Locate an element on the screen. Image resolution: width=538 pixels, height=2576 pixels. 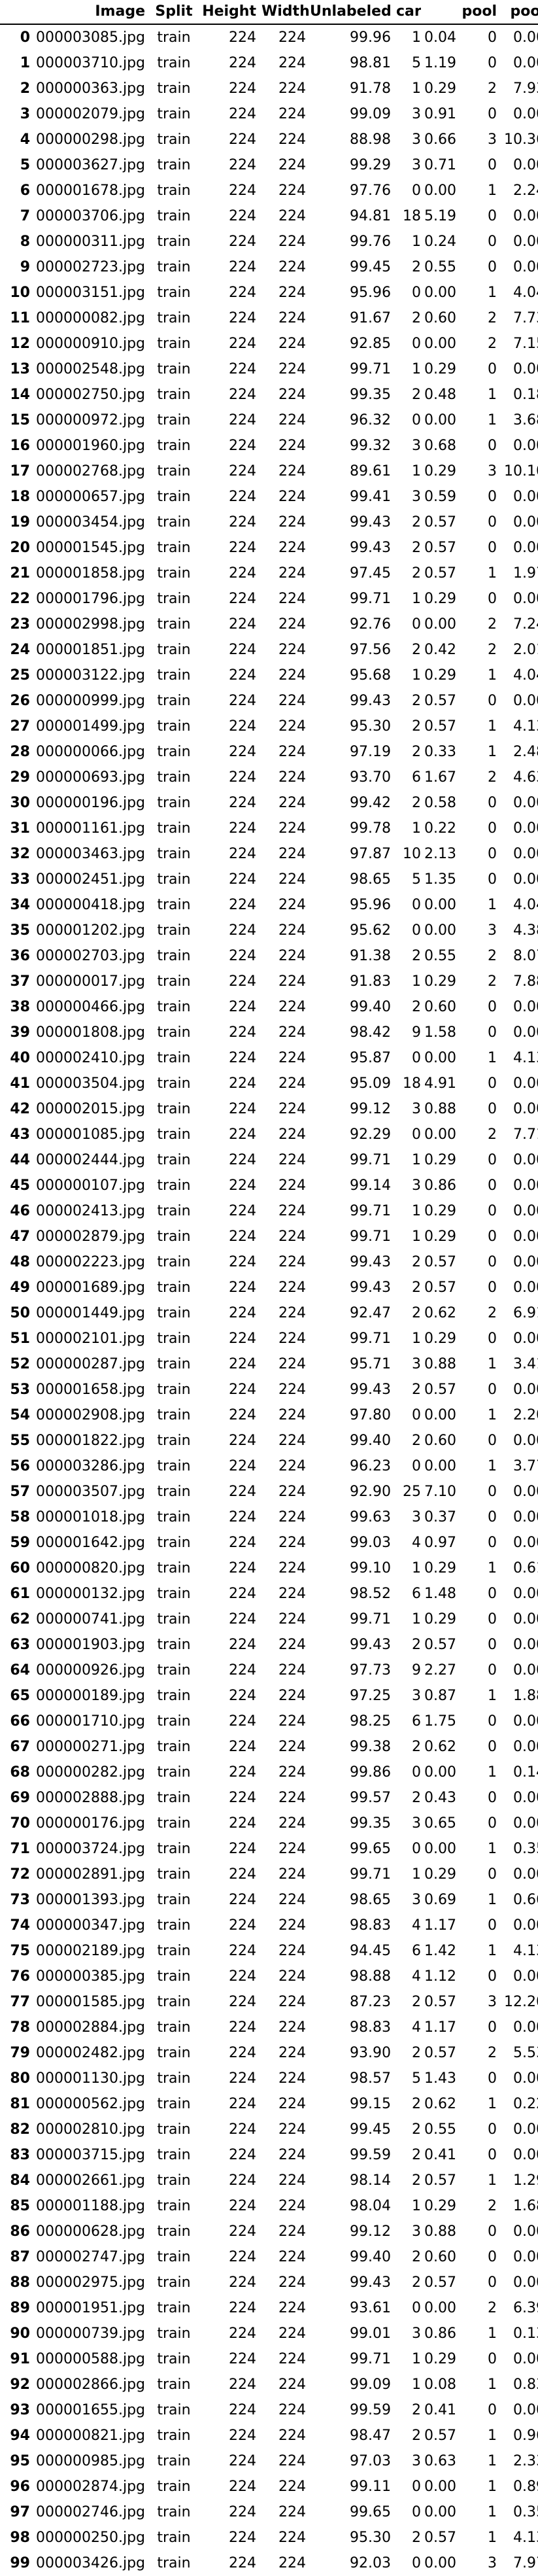
cell-car-count: 3 is located at coordinates (417, 497).